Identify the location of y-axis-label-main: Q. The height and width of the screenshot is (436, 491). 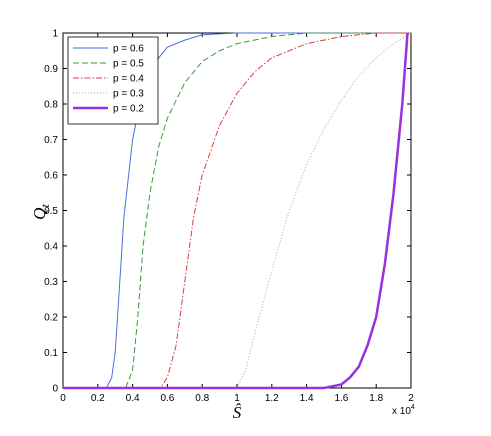
(39, 214).